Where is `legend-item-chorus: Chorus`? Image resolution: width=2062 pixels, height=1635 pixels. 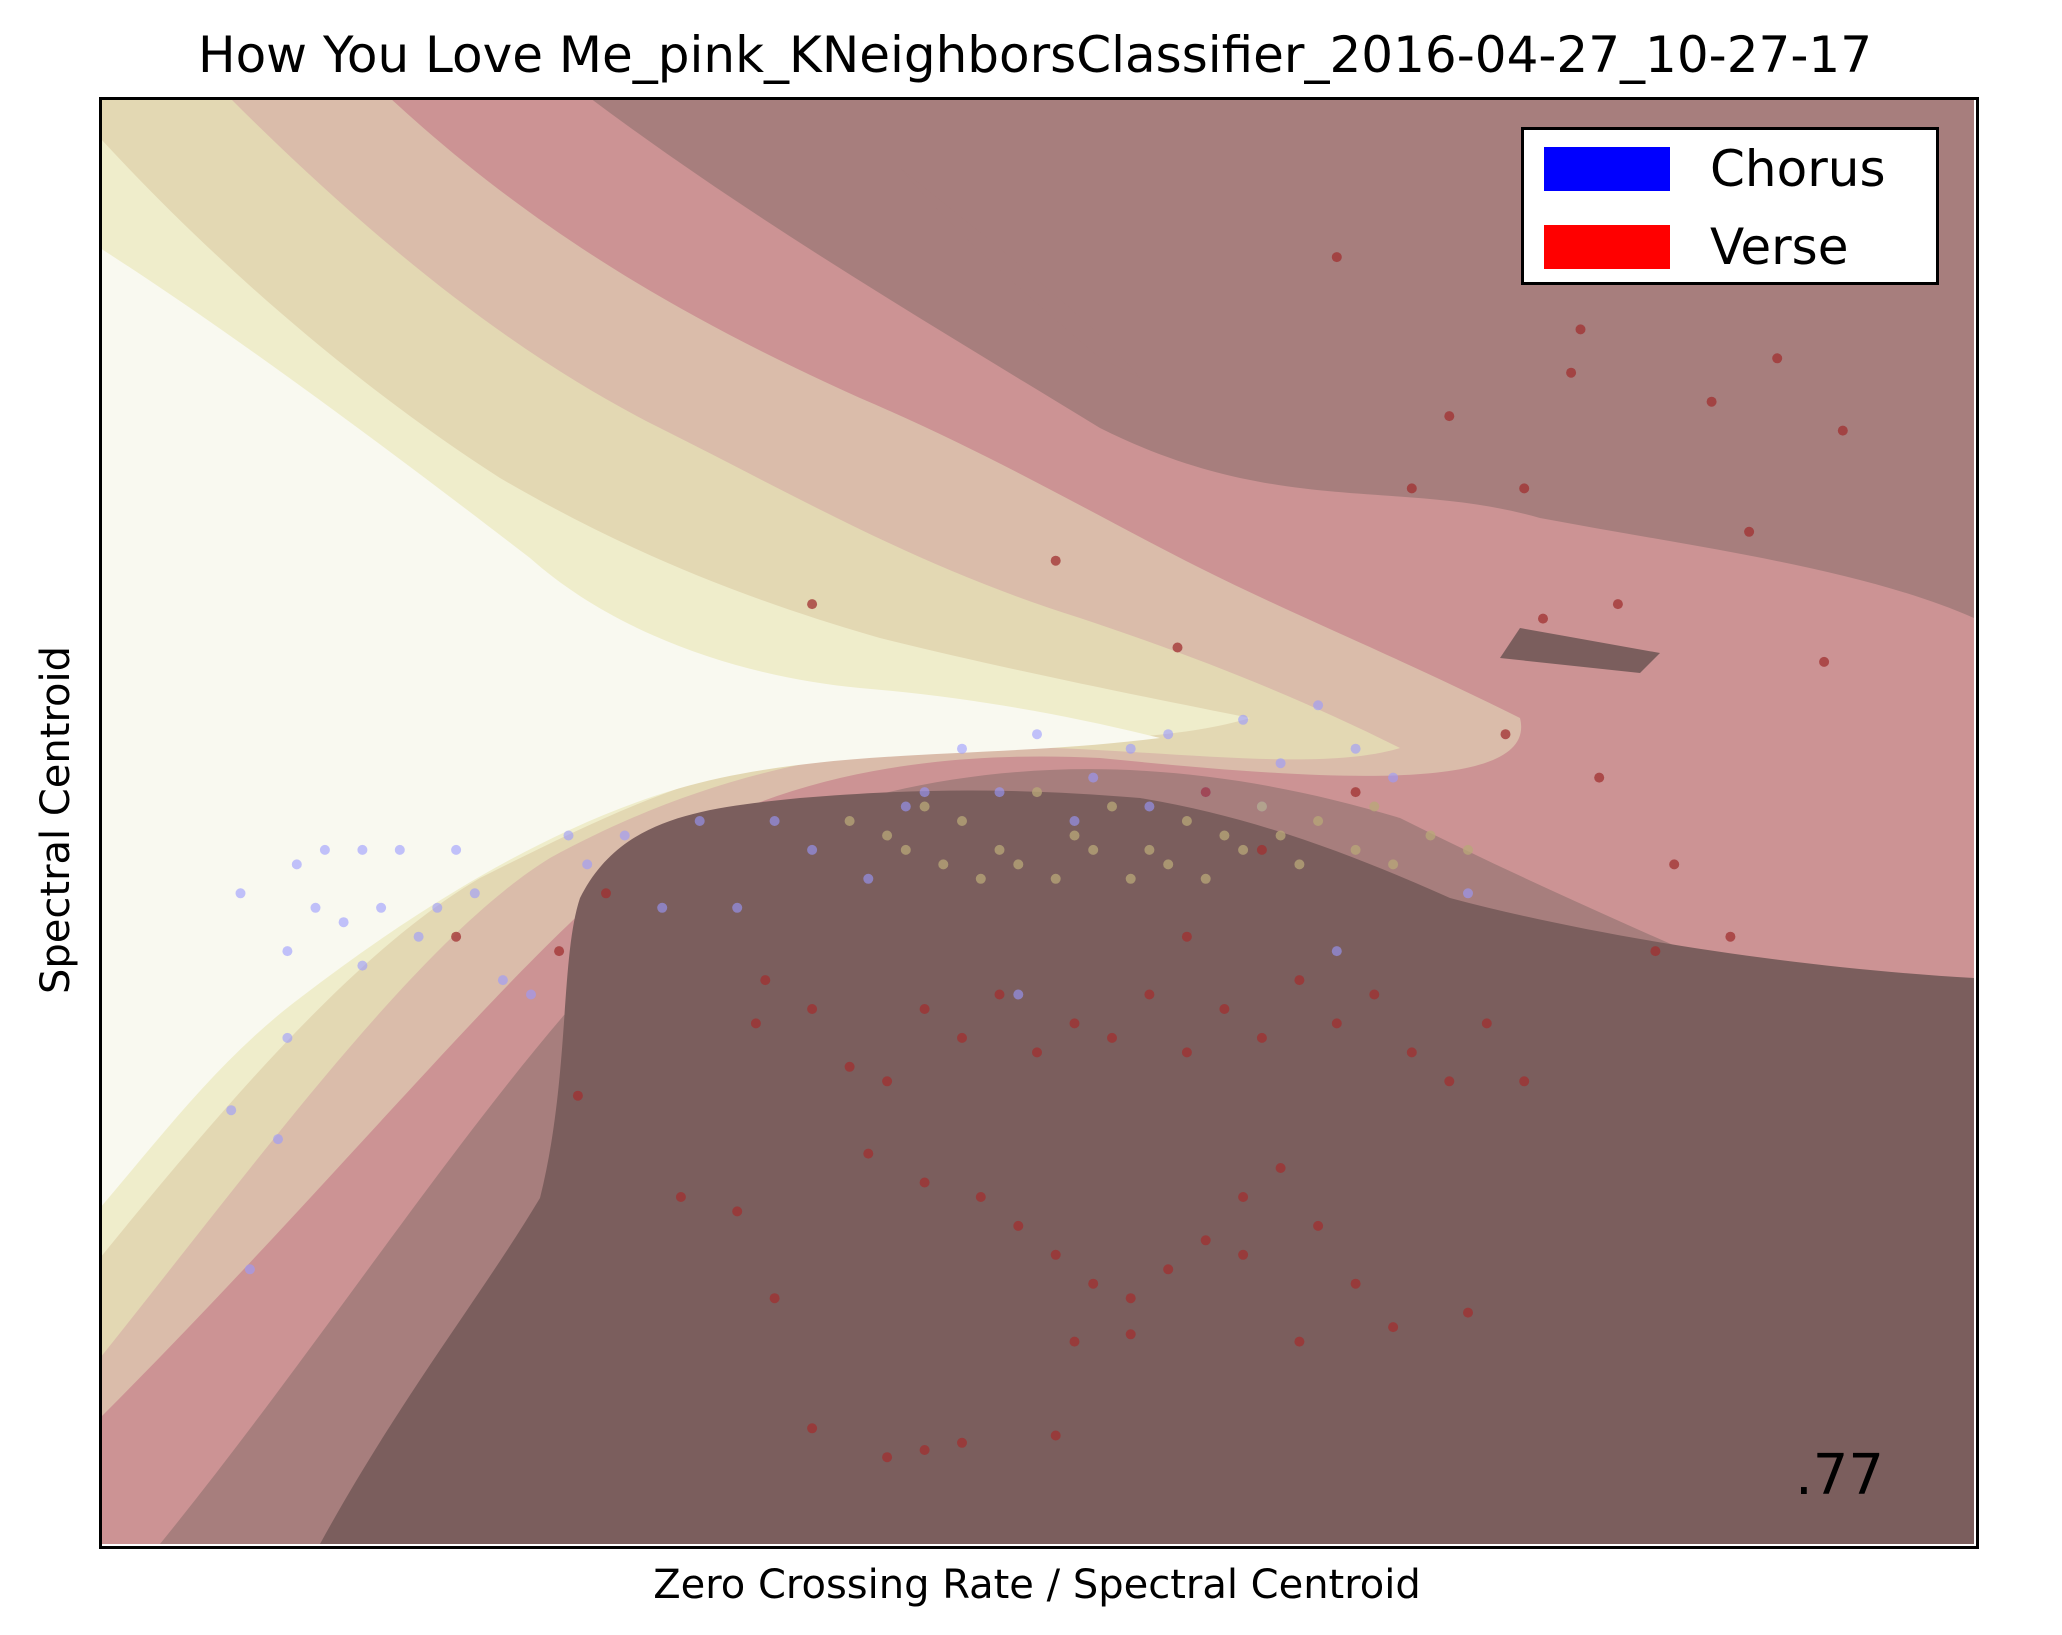 legend-item-chorus: Chorus is located at coordinates (1715, 169).